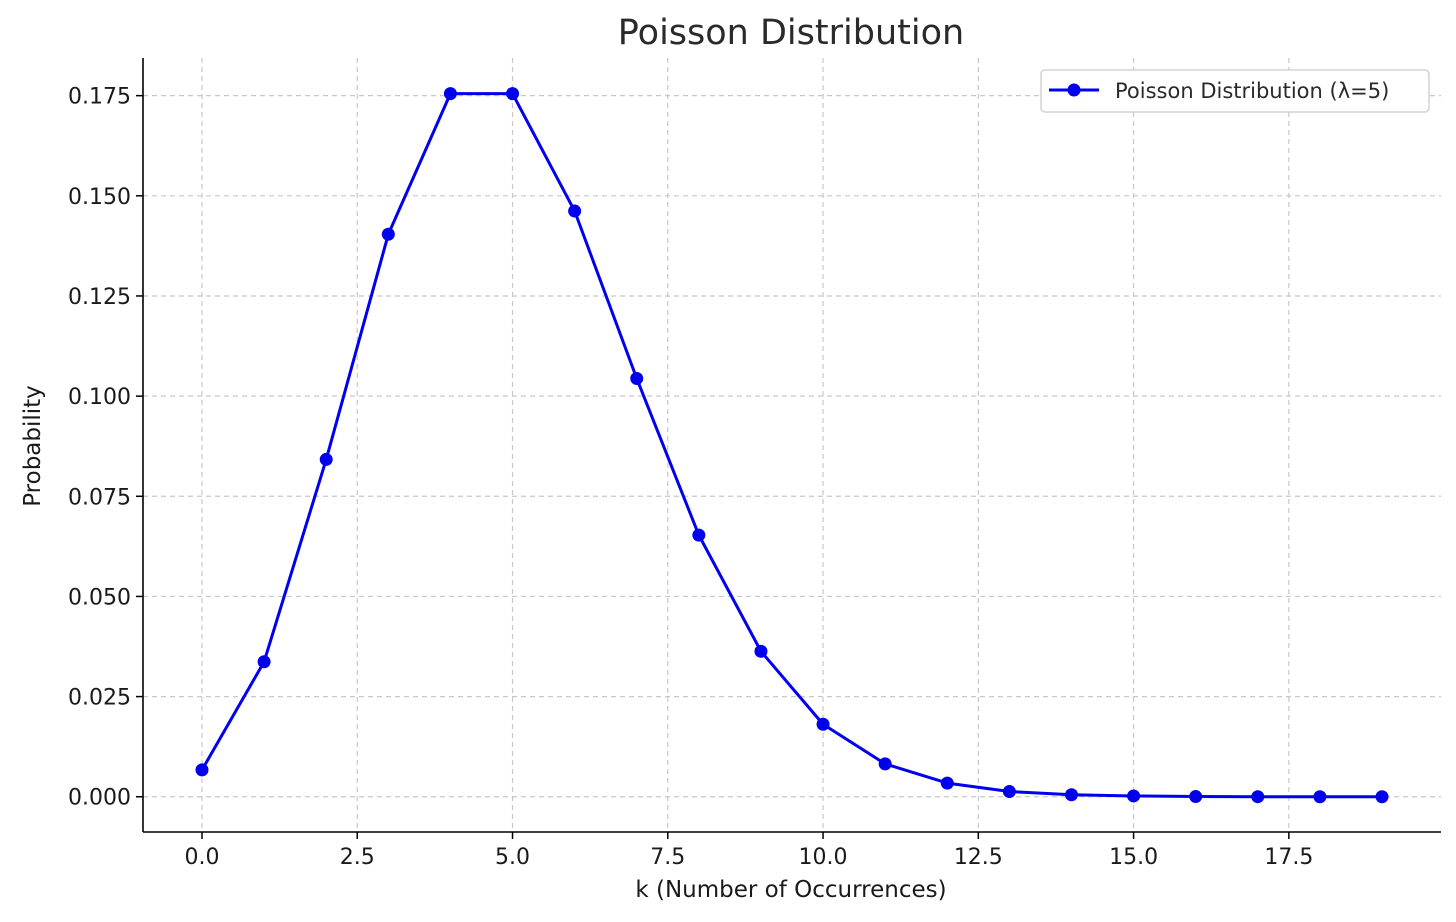  What do you see at coordinates (33, 446) in the screenshot?
I see `y-axis-label: Probability` at bounding box center [33, 446].